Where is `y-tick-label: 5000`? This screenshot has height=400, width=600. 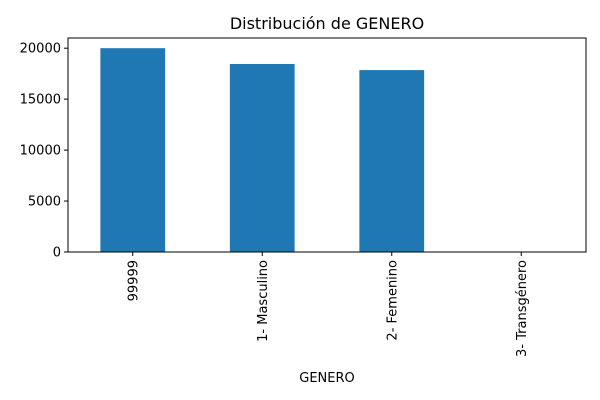 y-tick-label: 5000 is located at coordinates (44, 202).